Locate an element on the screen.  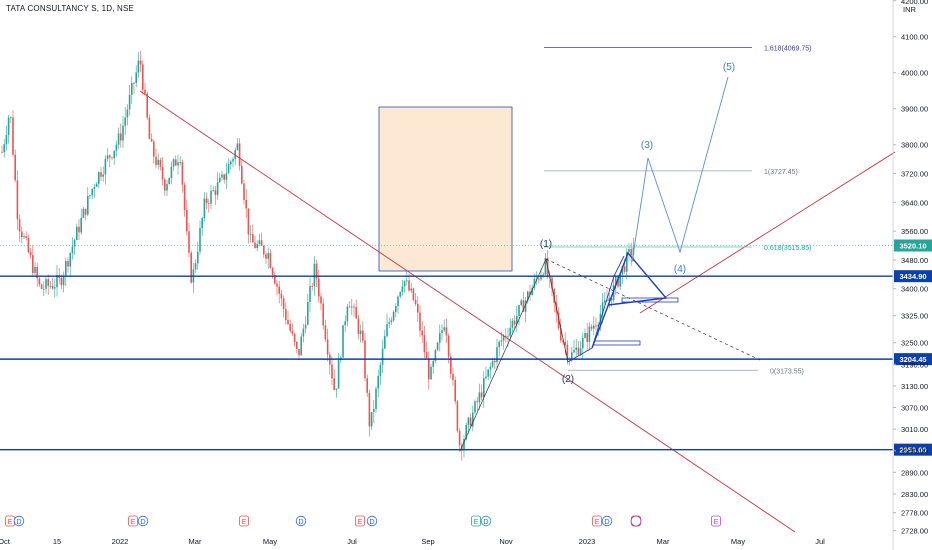
price-tick-label: 2728.00 is located at coordinates (914, 531).